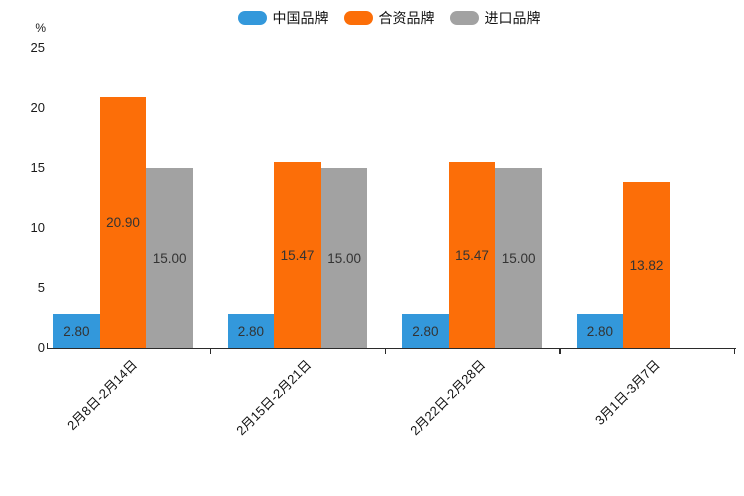  What do you see at coordinates (300, 18) in the screenshot?
I see `legend-label-china-brand: 中国品牌` at bounding box center [300, 18].